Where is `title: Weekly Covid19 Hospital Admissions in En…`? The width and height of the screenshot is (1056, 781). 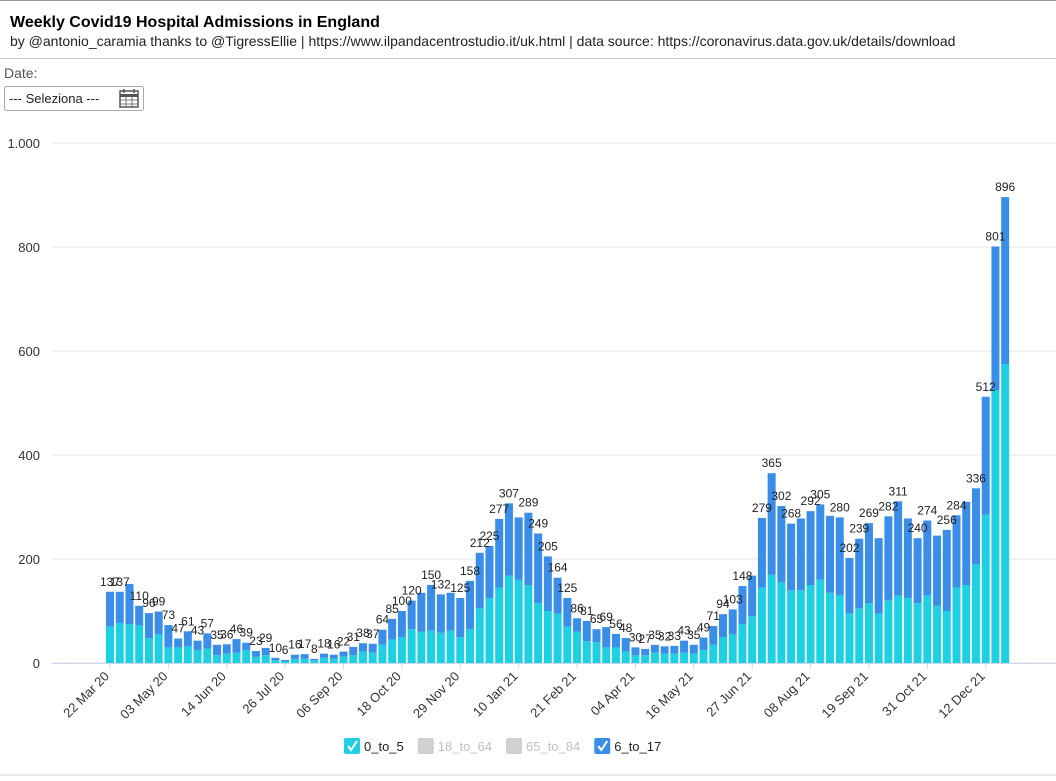 title: Weekly Covid19 Hospital Admissions in En… is located at coordinates (195, 22).